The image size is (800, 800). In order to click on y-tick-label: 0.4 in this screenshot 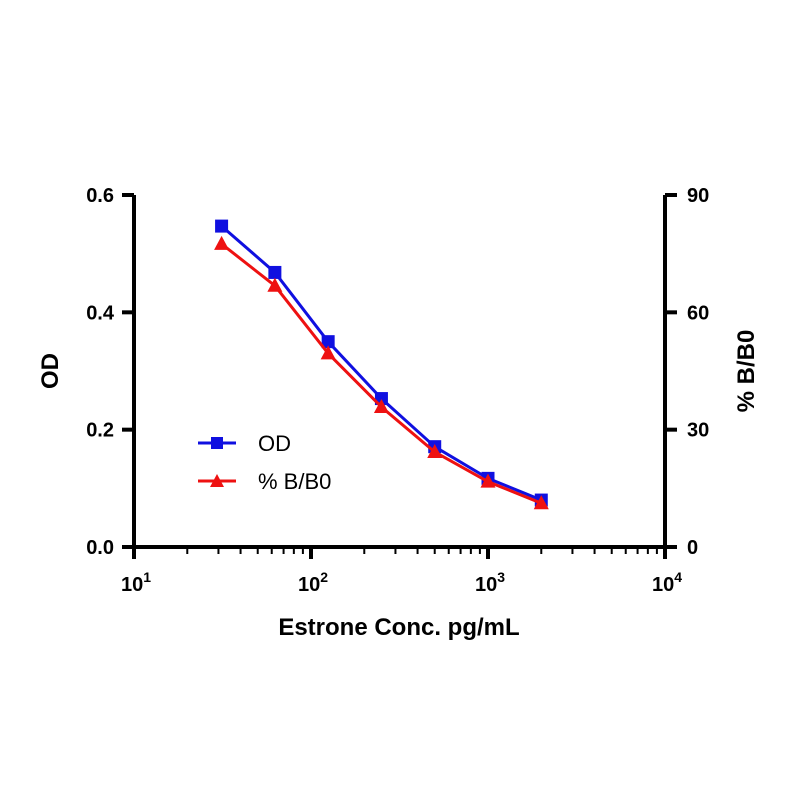, I will do `click(100, 313)`.